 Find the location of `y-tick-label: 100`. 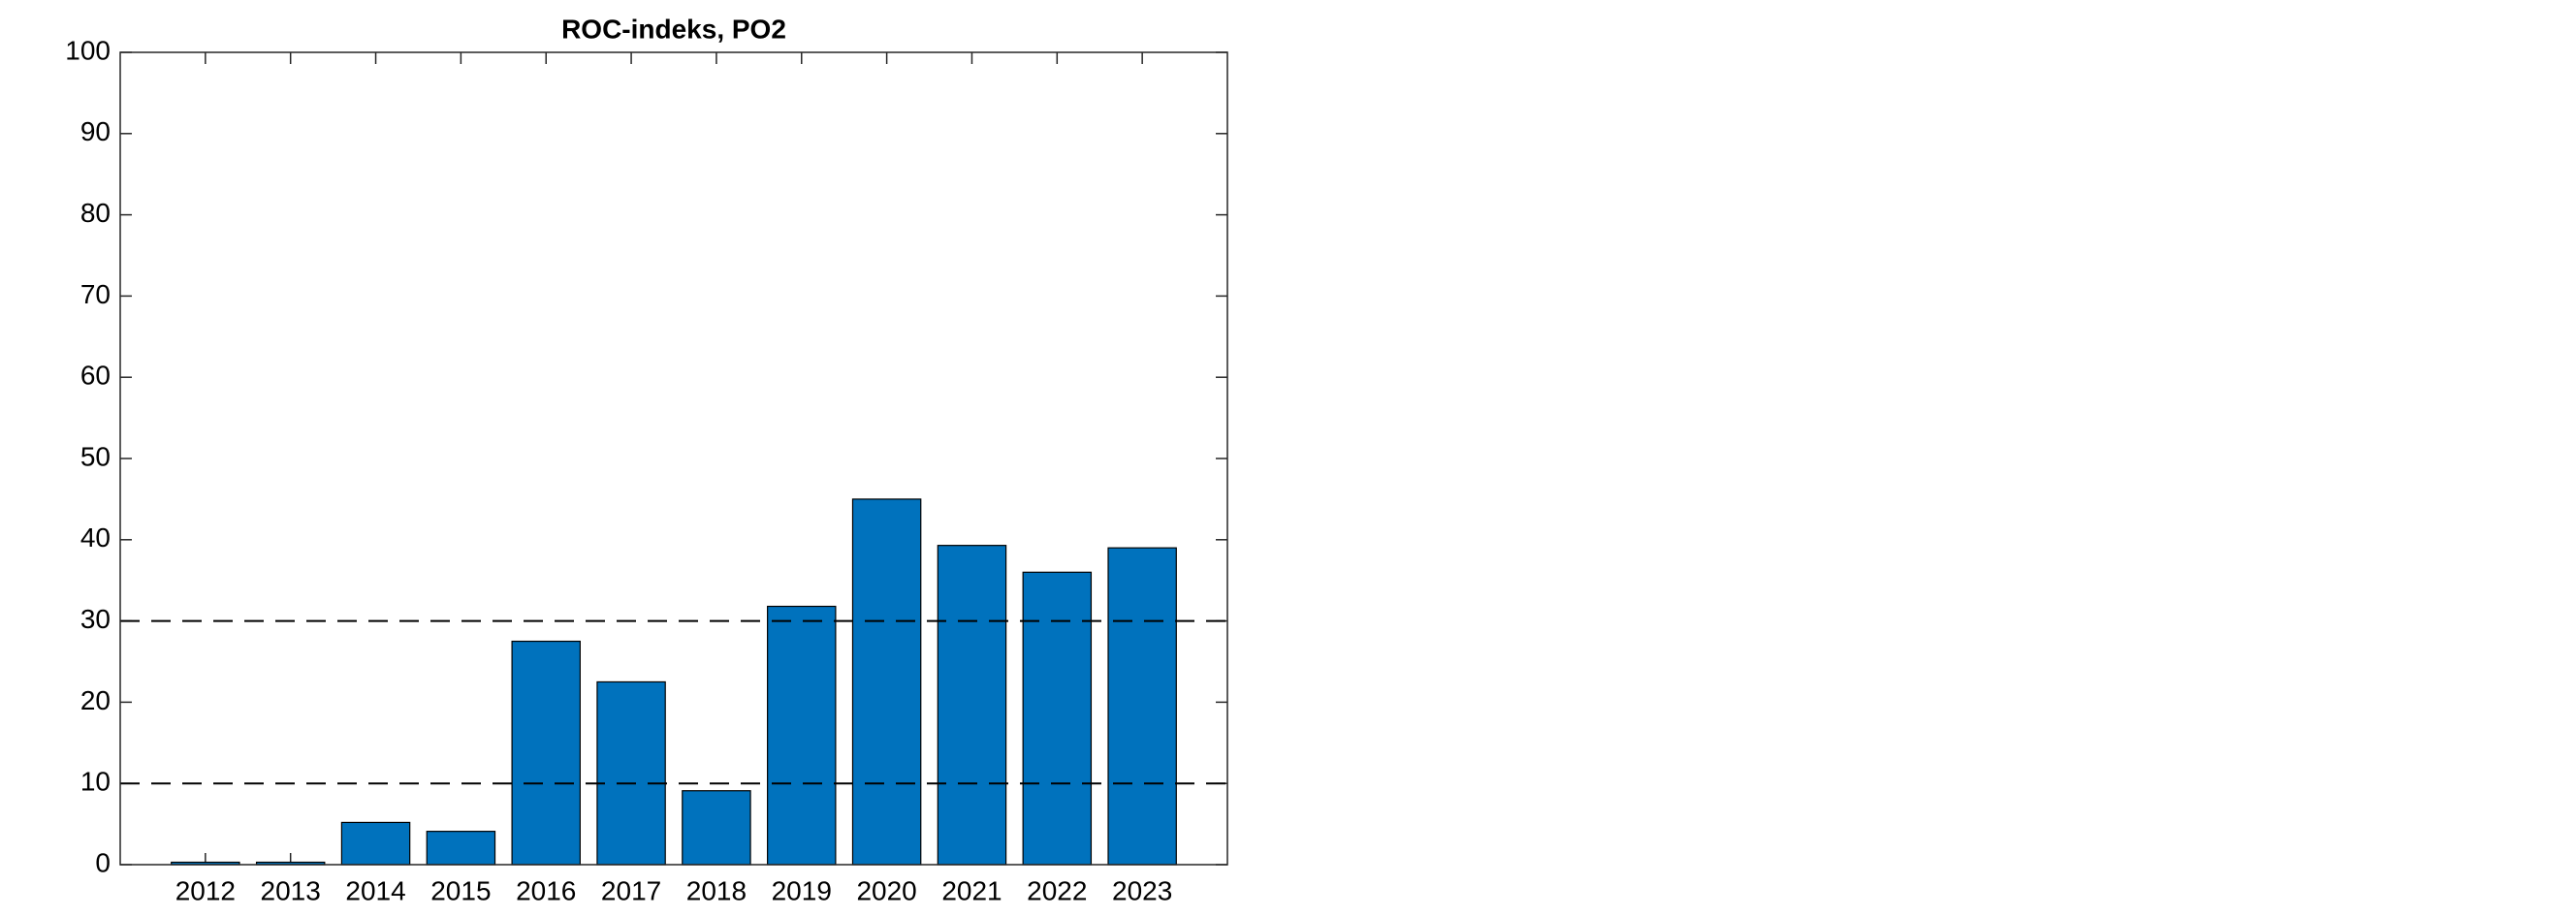

y-tick-label: 100 is located at coordinates (88, 50).